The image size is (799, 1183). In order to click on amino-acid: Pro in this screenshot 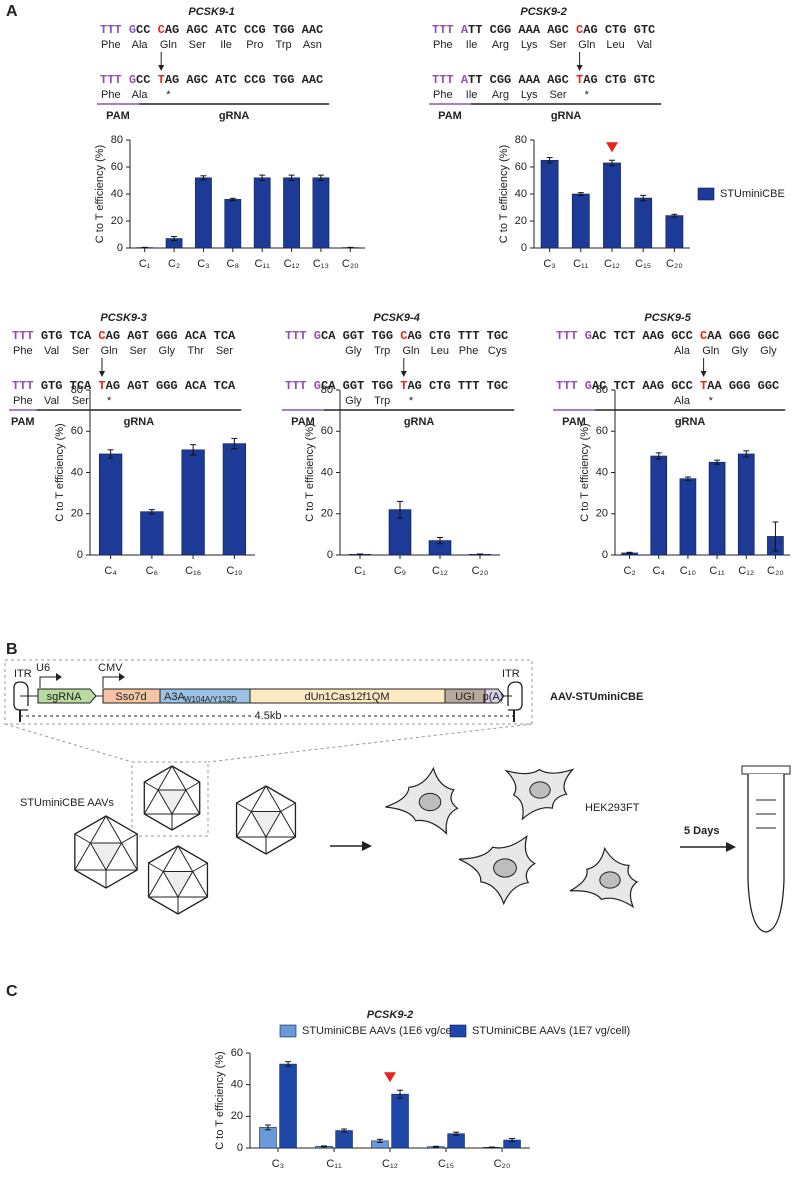, I will do `click(254, 45)`.